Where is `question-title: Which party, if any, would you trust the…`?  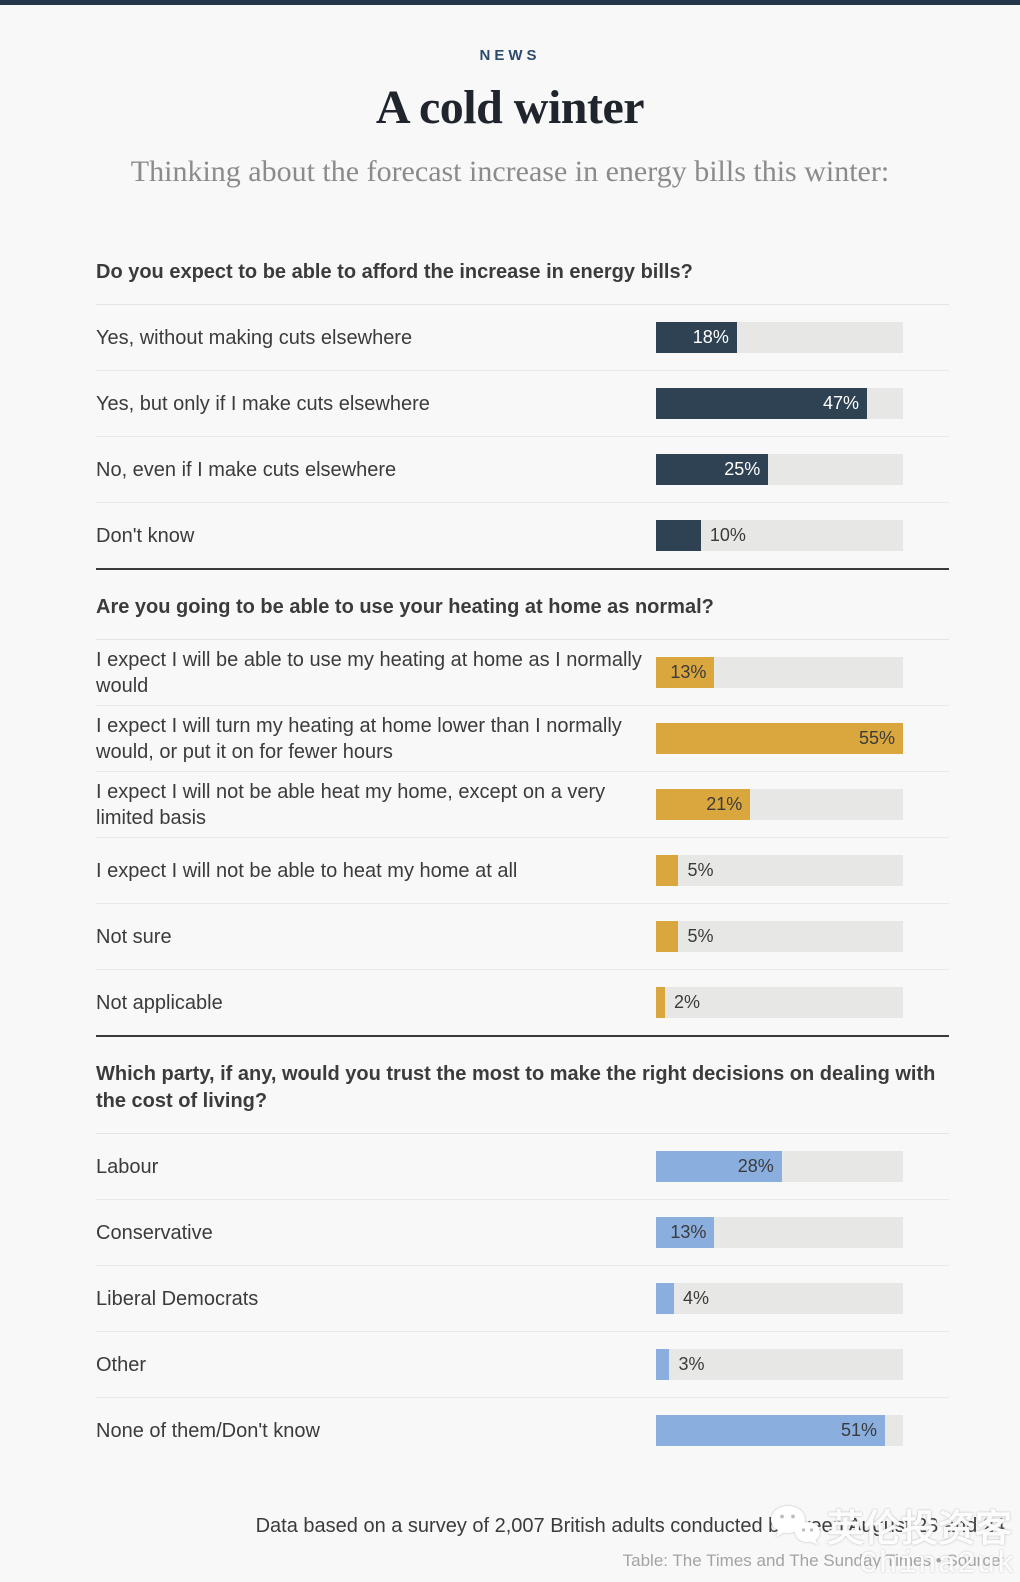
question-title: Which party, if any, would you trust the… is located at coordinates (522, 1085).